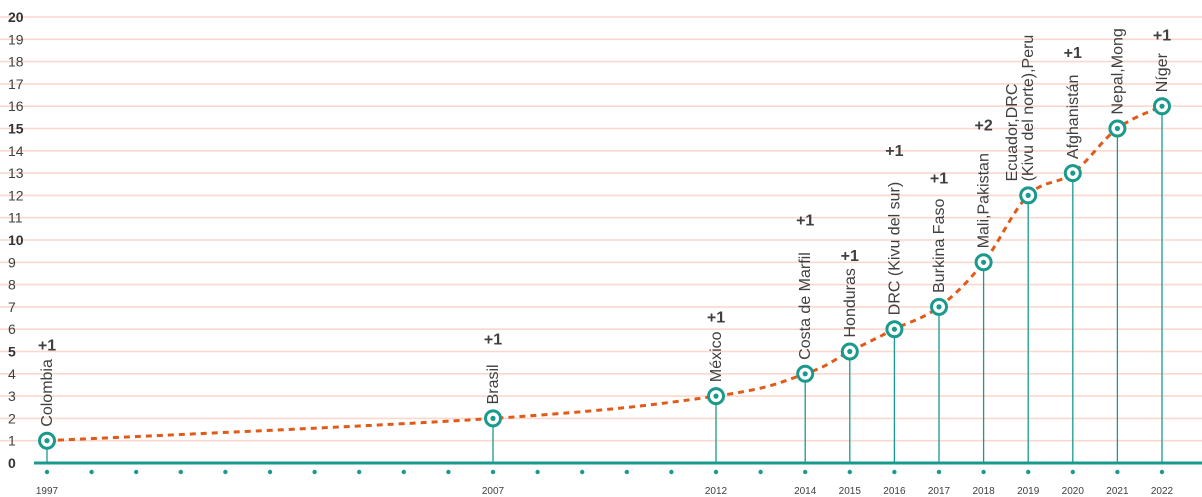 The image size is (1202, 497). Describe the element at coordinates (716, 396) in the screenshot. I see `marker-core-2012` at that location.